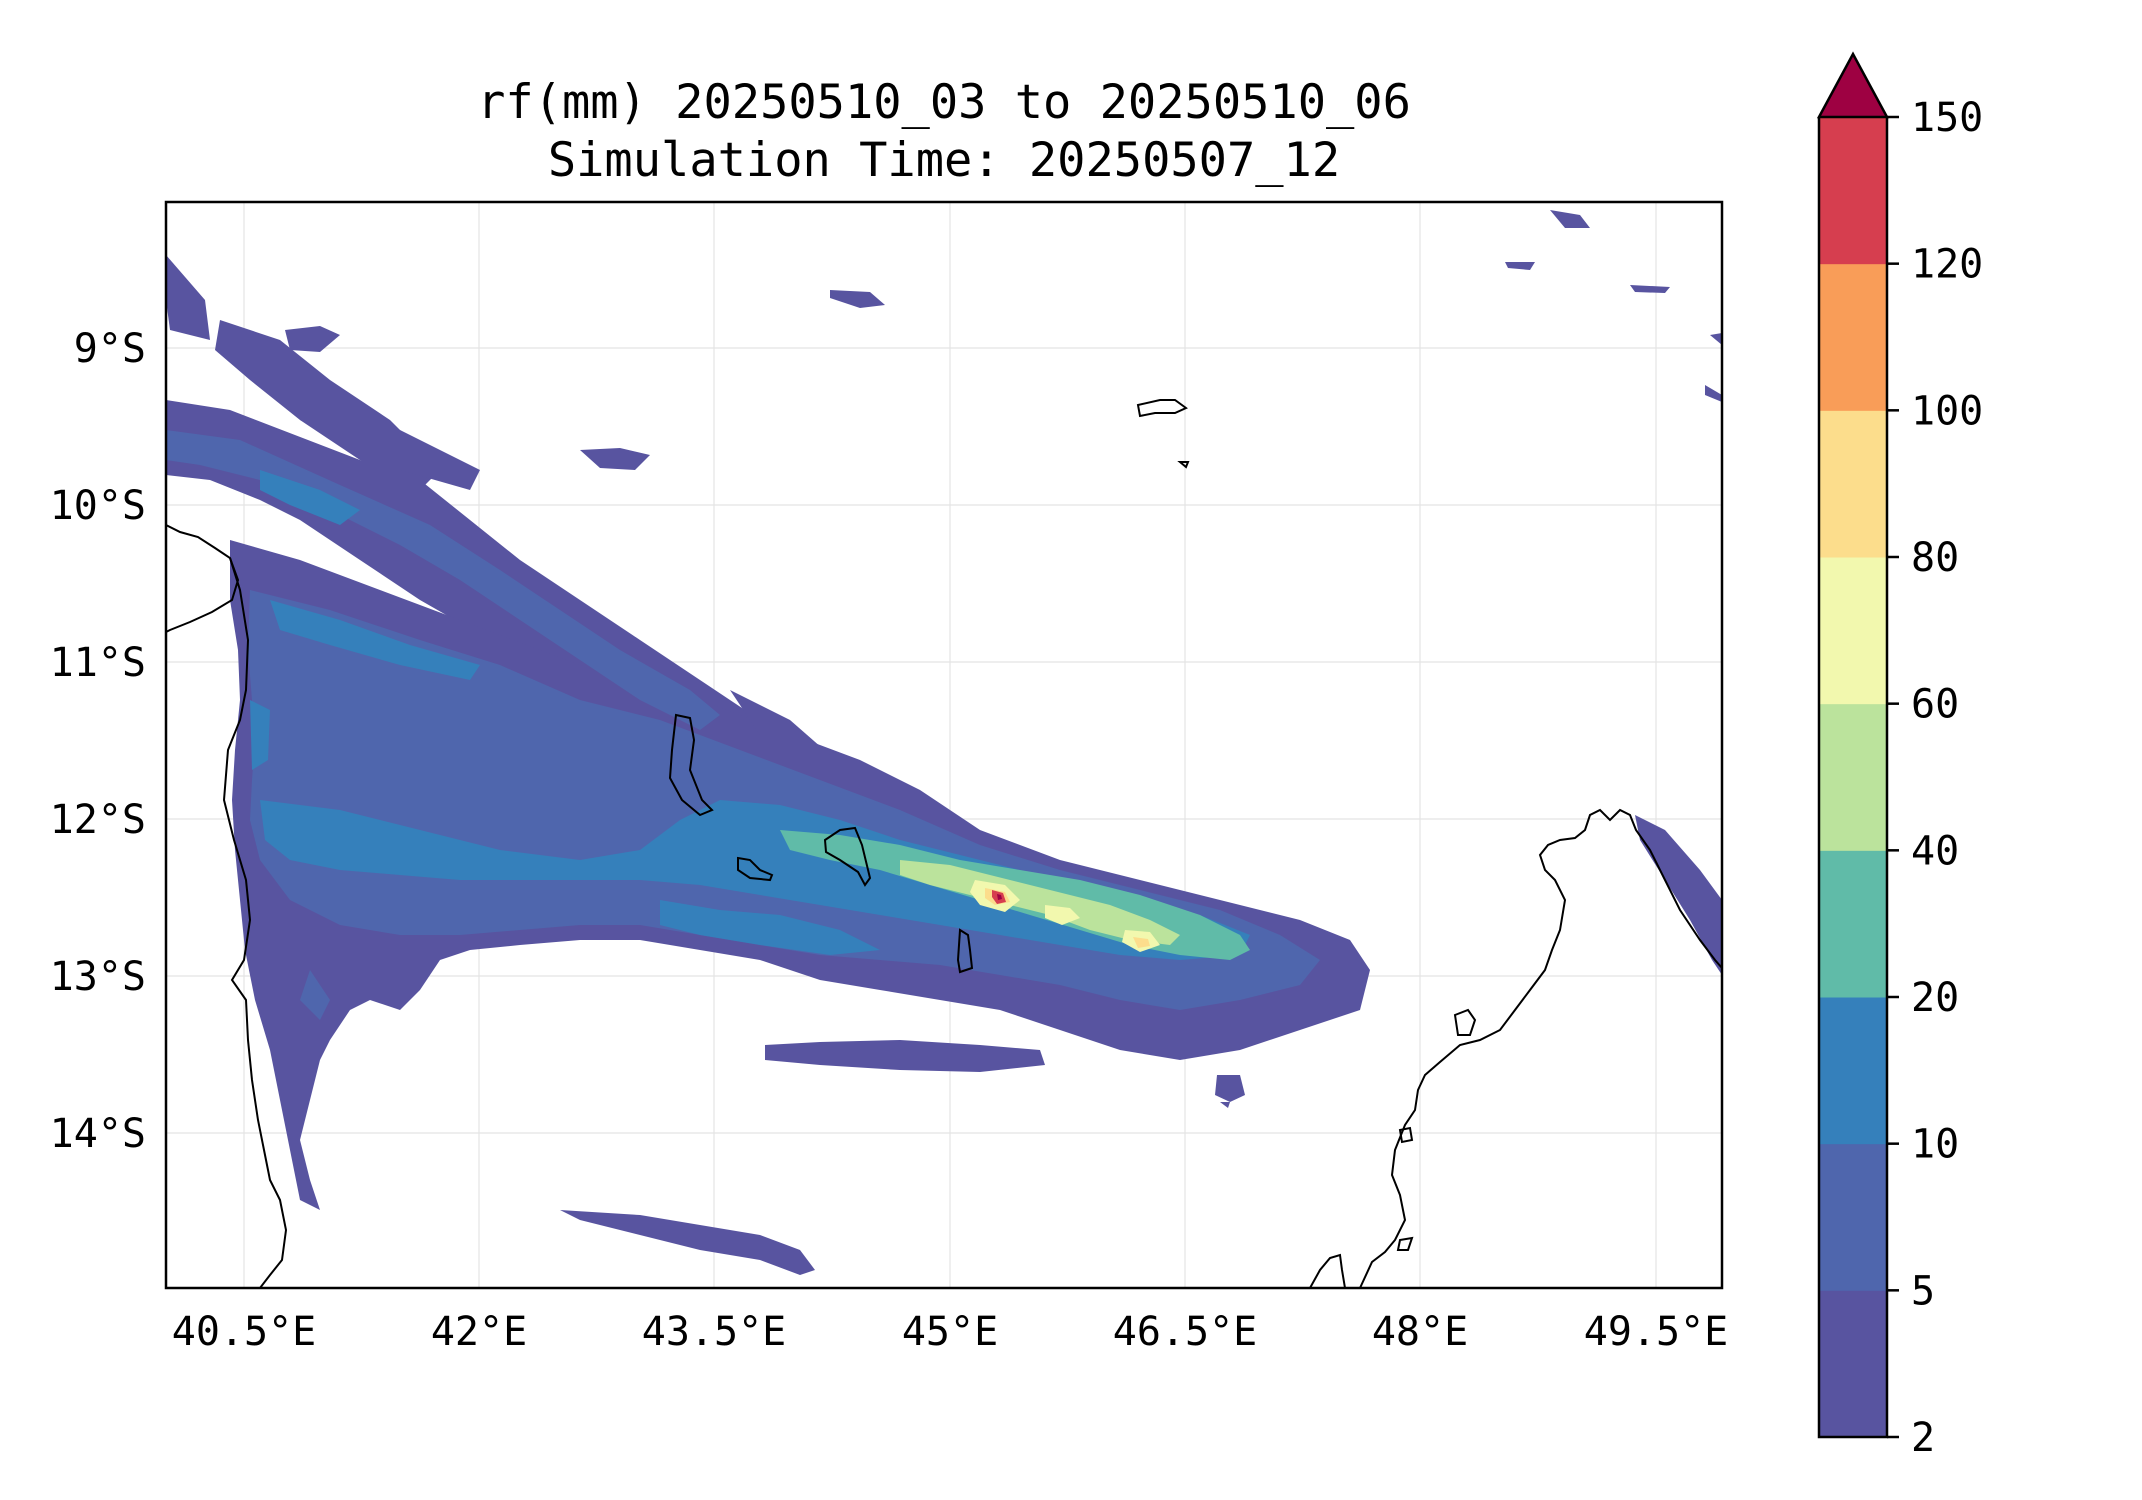 Image resolution: width=2142 pixels, height=1500 pixels. What do you see at coordinates (1947, 265) in the screenshot?
I see `colorbar-tick-label: 120` at bounding box center [1947, 265].